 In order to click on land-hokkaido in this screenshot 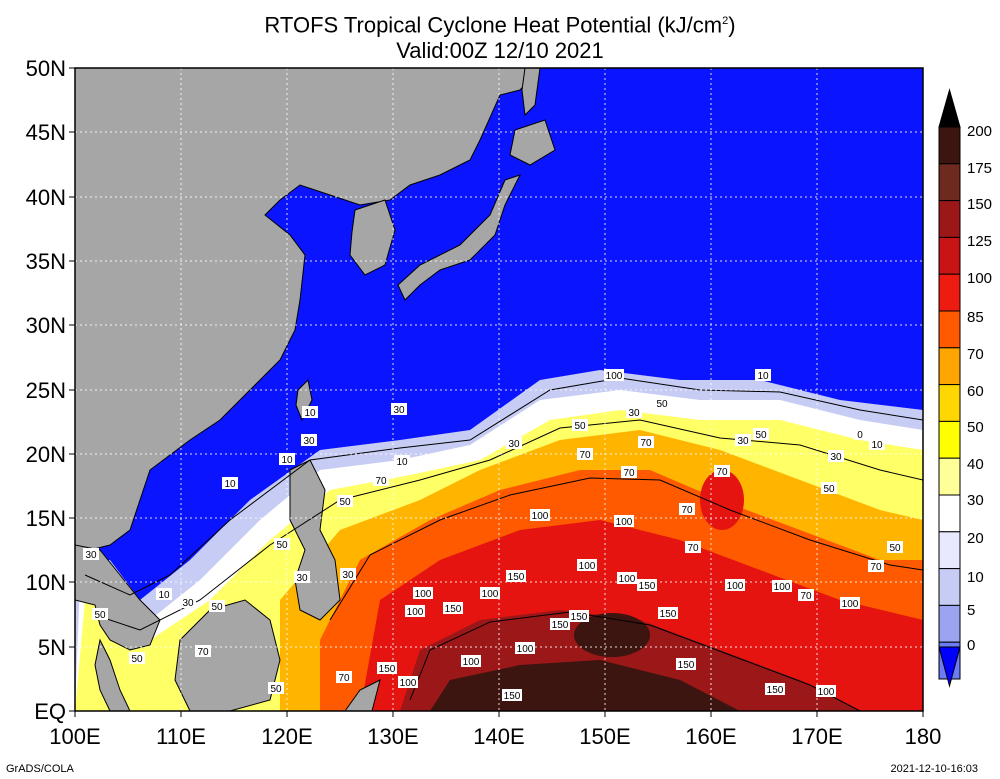, I will do `click(532, 142)`.